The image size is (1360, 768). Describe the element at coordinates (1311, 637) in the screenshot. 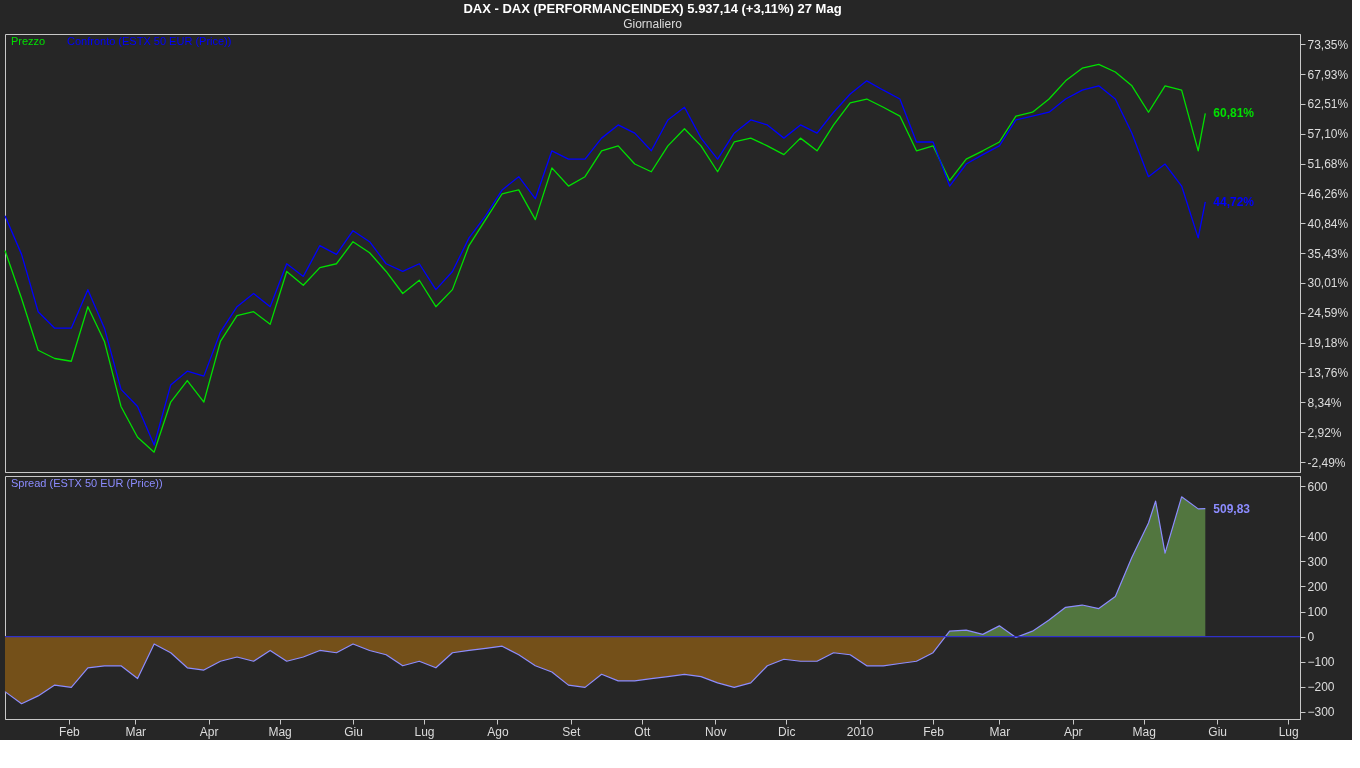

I see `y-tick-label: 0` at that location.